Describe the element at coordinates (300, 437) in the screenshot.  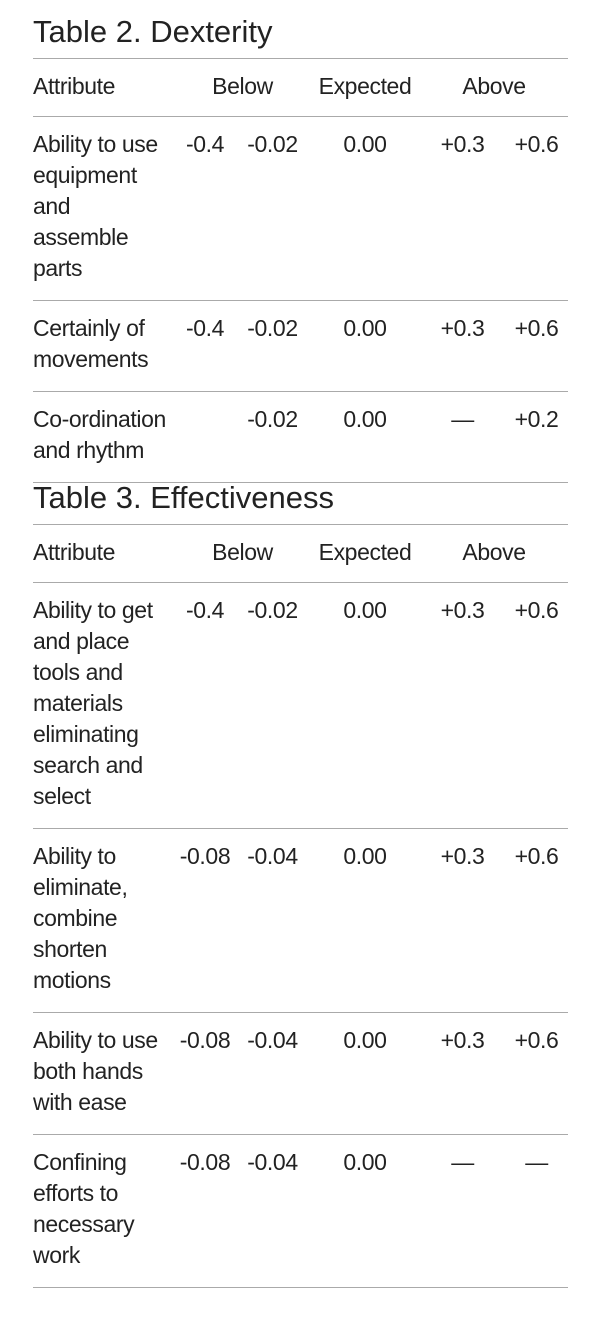
I see `table-row: Co-ordination and rhythm -0.02 0.00 — +0.2` at that location.